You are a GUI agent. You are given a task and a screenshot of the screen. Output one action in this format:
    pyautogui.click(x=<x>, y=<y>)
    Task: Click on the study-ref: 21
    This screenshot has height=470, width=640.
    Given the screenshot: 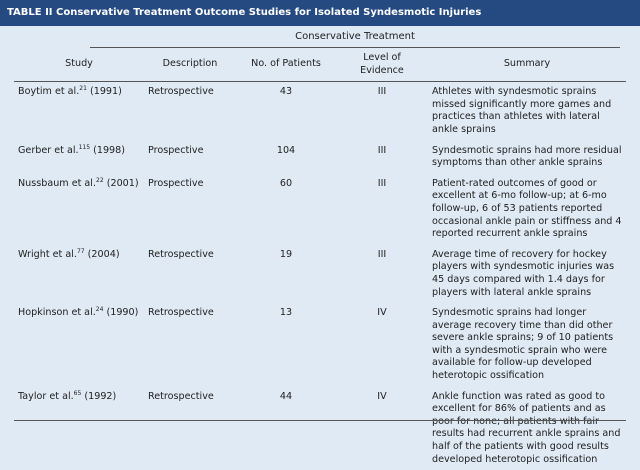 What is the action you would take?
    pyautogui.click(x=83, y=88)
    